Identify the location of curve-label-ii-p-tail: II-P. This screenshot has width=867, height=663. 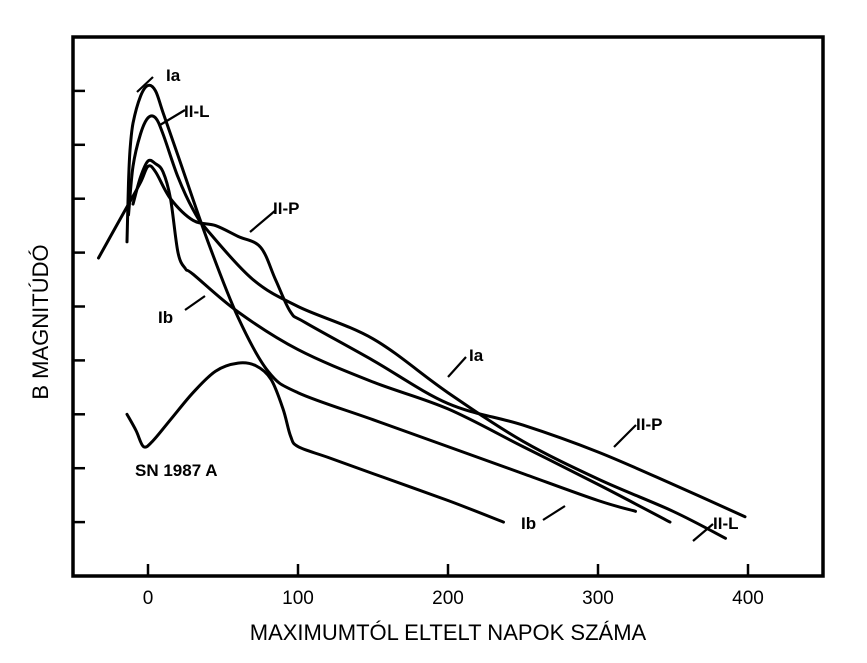
(649, 424).